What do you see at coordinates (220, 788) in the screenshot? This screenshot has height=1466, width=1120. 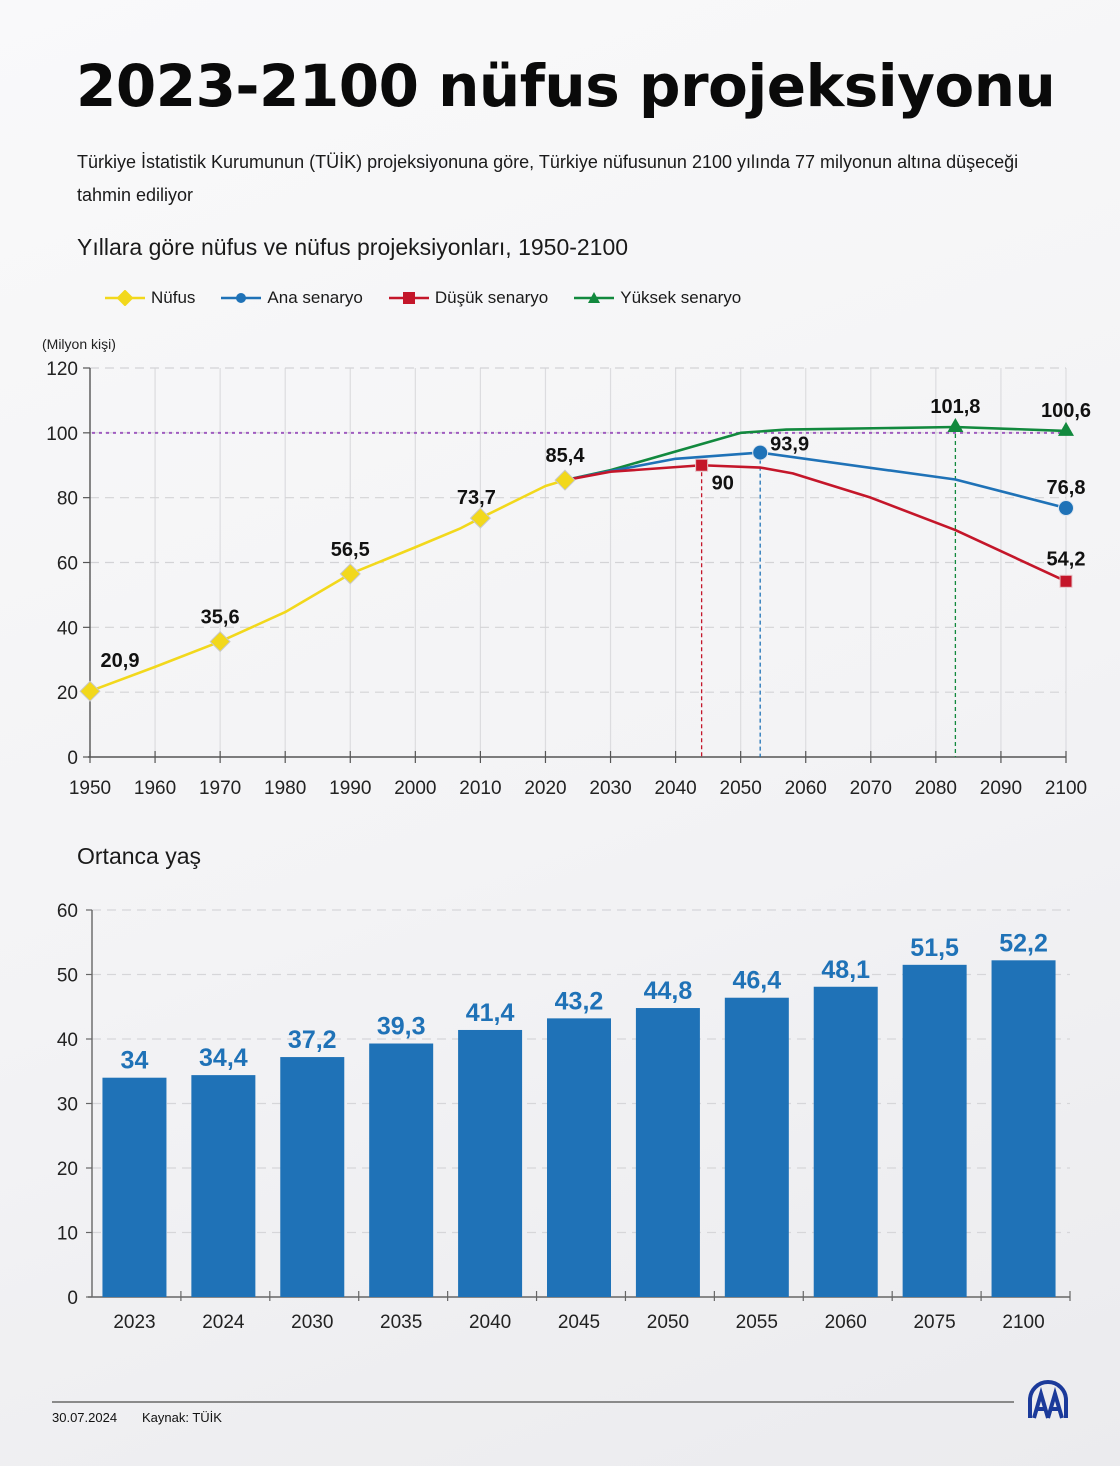 I see `x-tick-label: 1970` at bounding box center [220, 788].